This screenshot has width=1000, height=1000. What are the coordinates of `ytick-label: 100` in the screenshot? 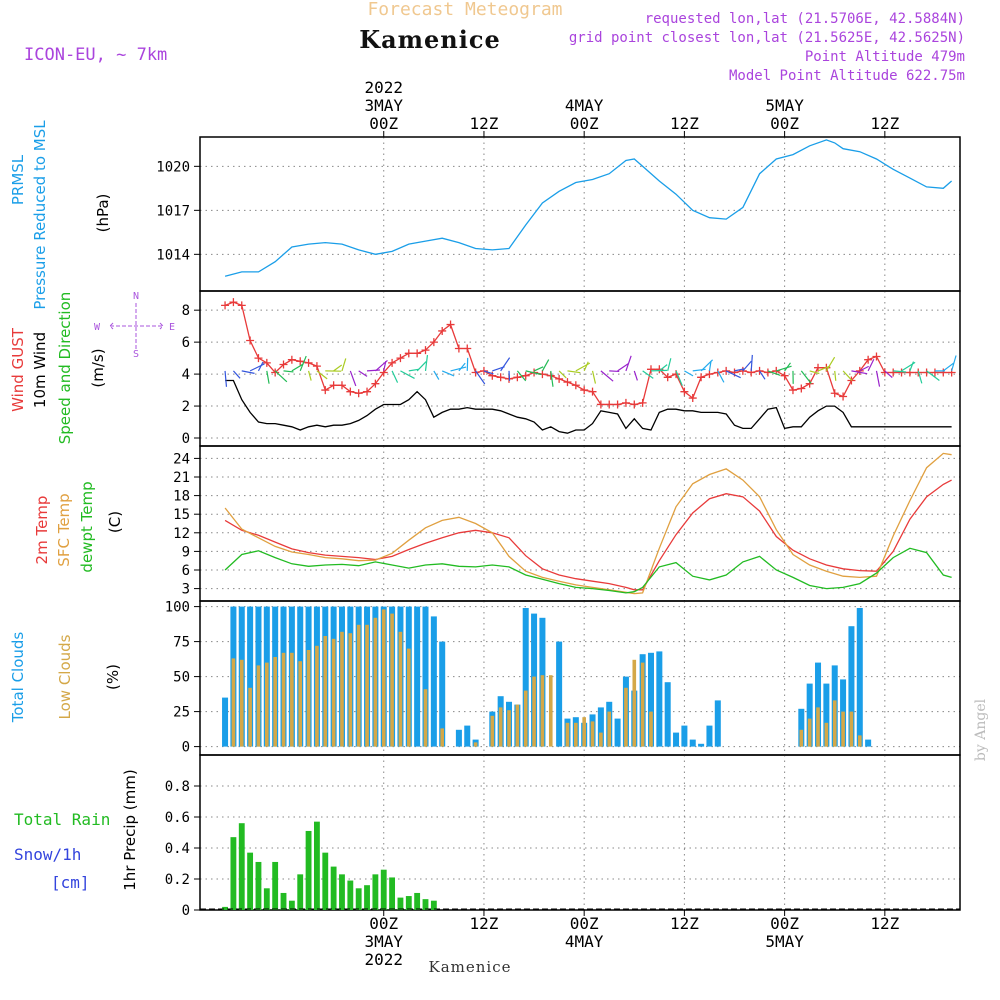 It's located at (177, 608).